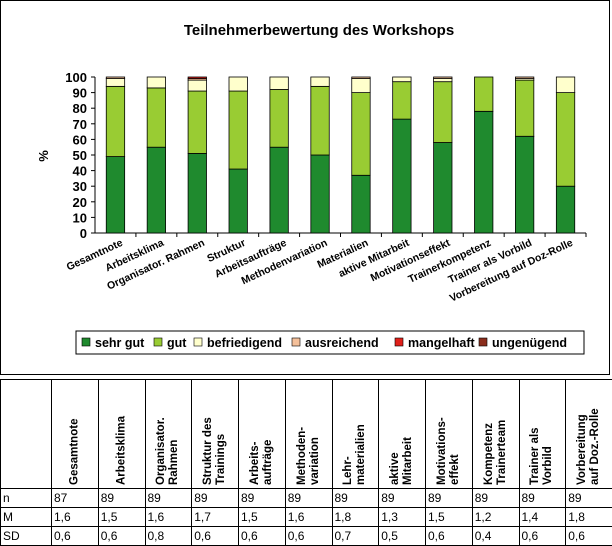 This screenshot has height=546, width=612. What do you see at coordinates (83, 233) in the screenshot?
I see `y-tick-label: 0` at bounding box center [83, 233].